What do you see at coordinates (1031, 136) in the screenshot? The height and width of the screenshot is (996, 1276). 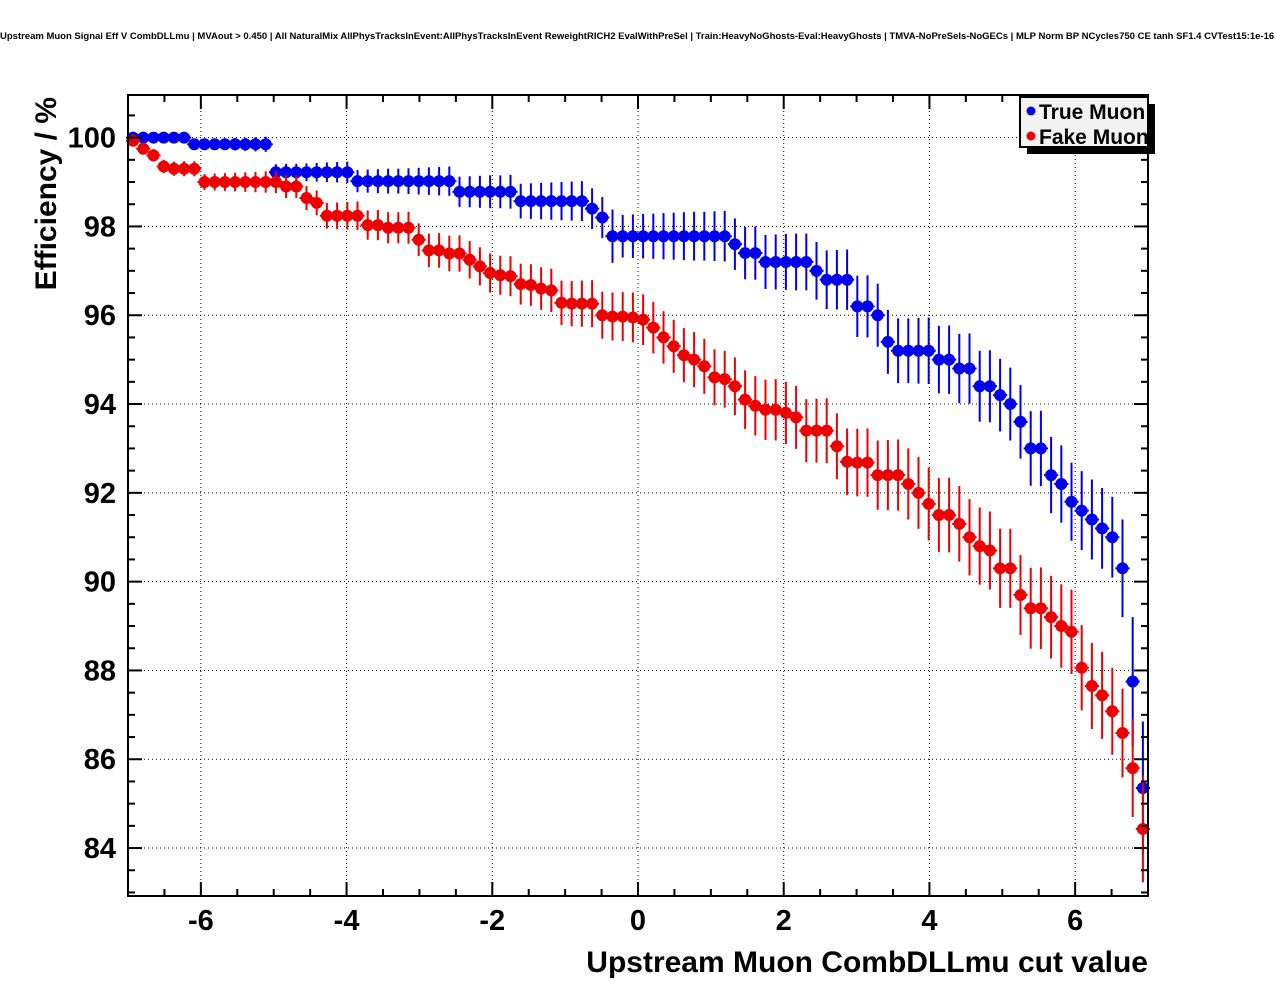 I see `legend-marker-fake-muon` at bounding box center [1031, 136].